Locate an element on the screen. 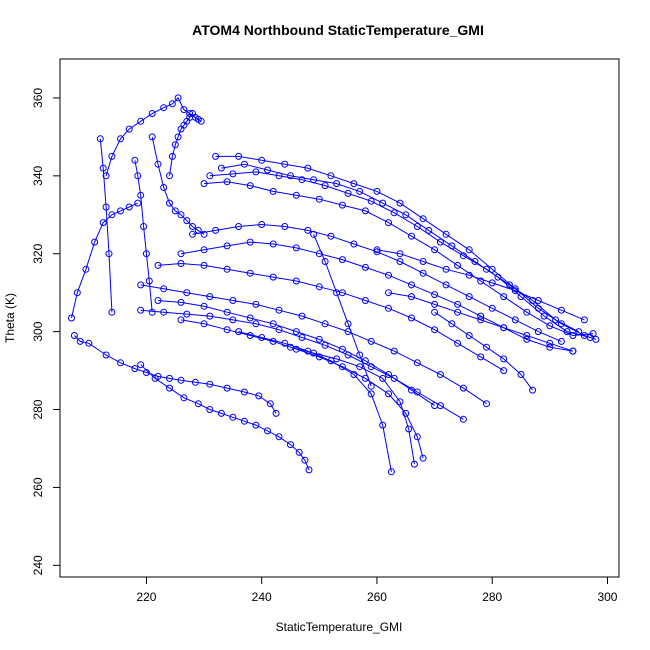  y-tick-label: 300 is located at coordinates (38, 331).